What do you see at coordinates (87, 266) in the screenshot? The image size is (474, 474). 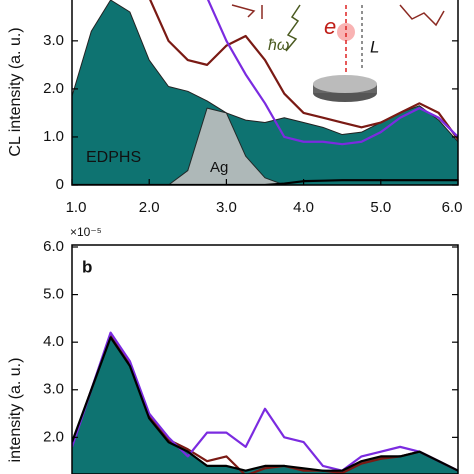 I see `panel-label: b` at bounding box center [87, 266].